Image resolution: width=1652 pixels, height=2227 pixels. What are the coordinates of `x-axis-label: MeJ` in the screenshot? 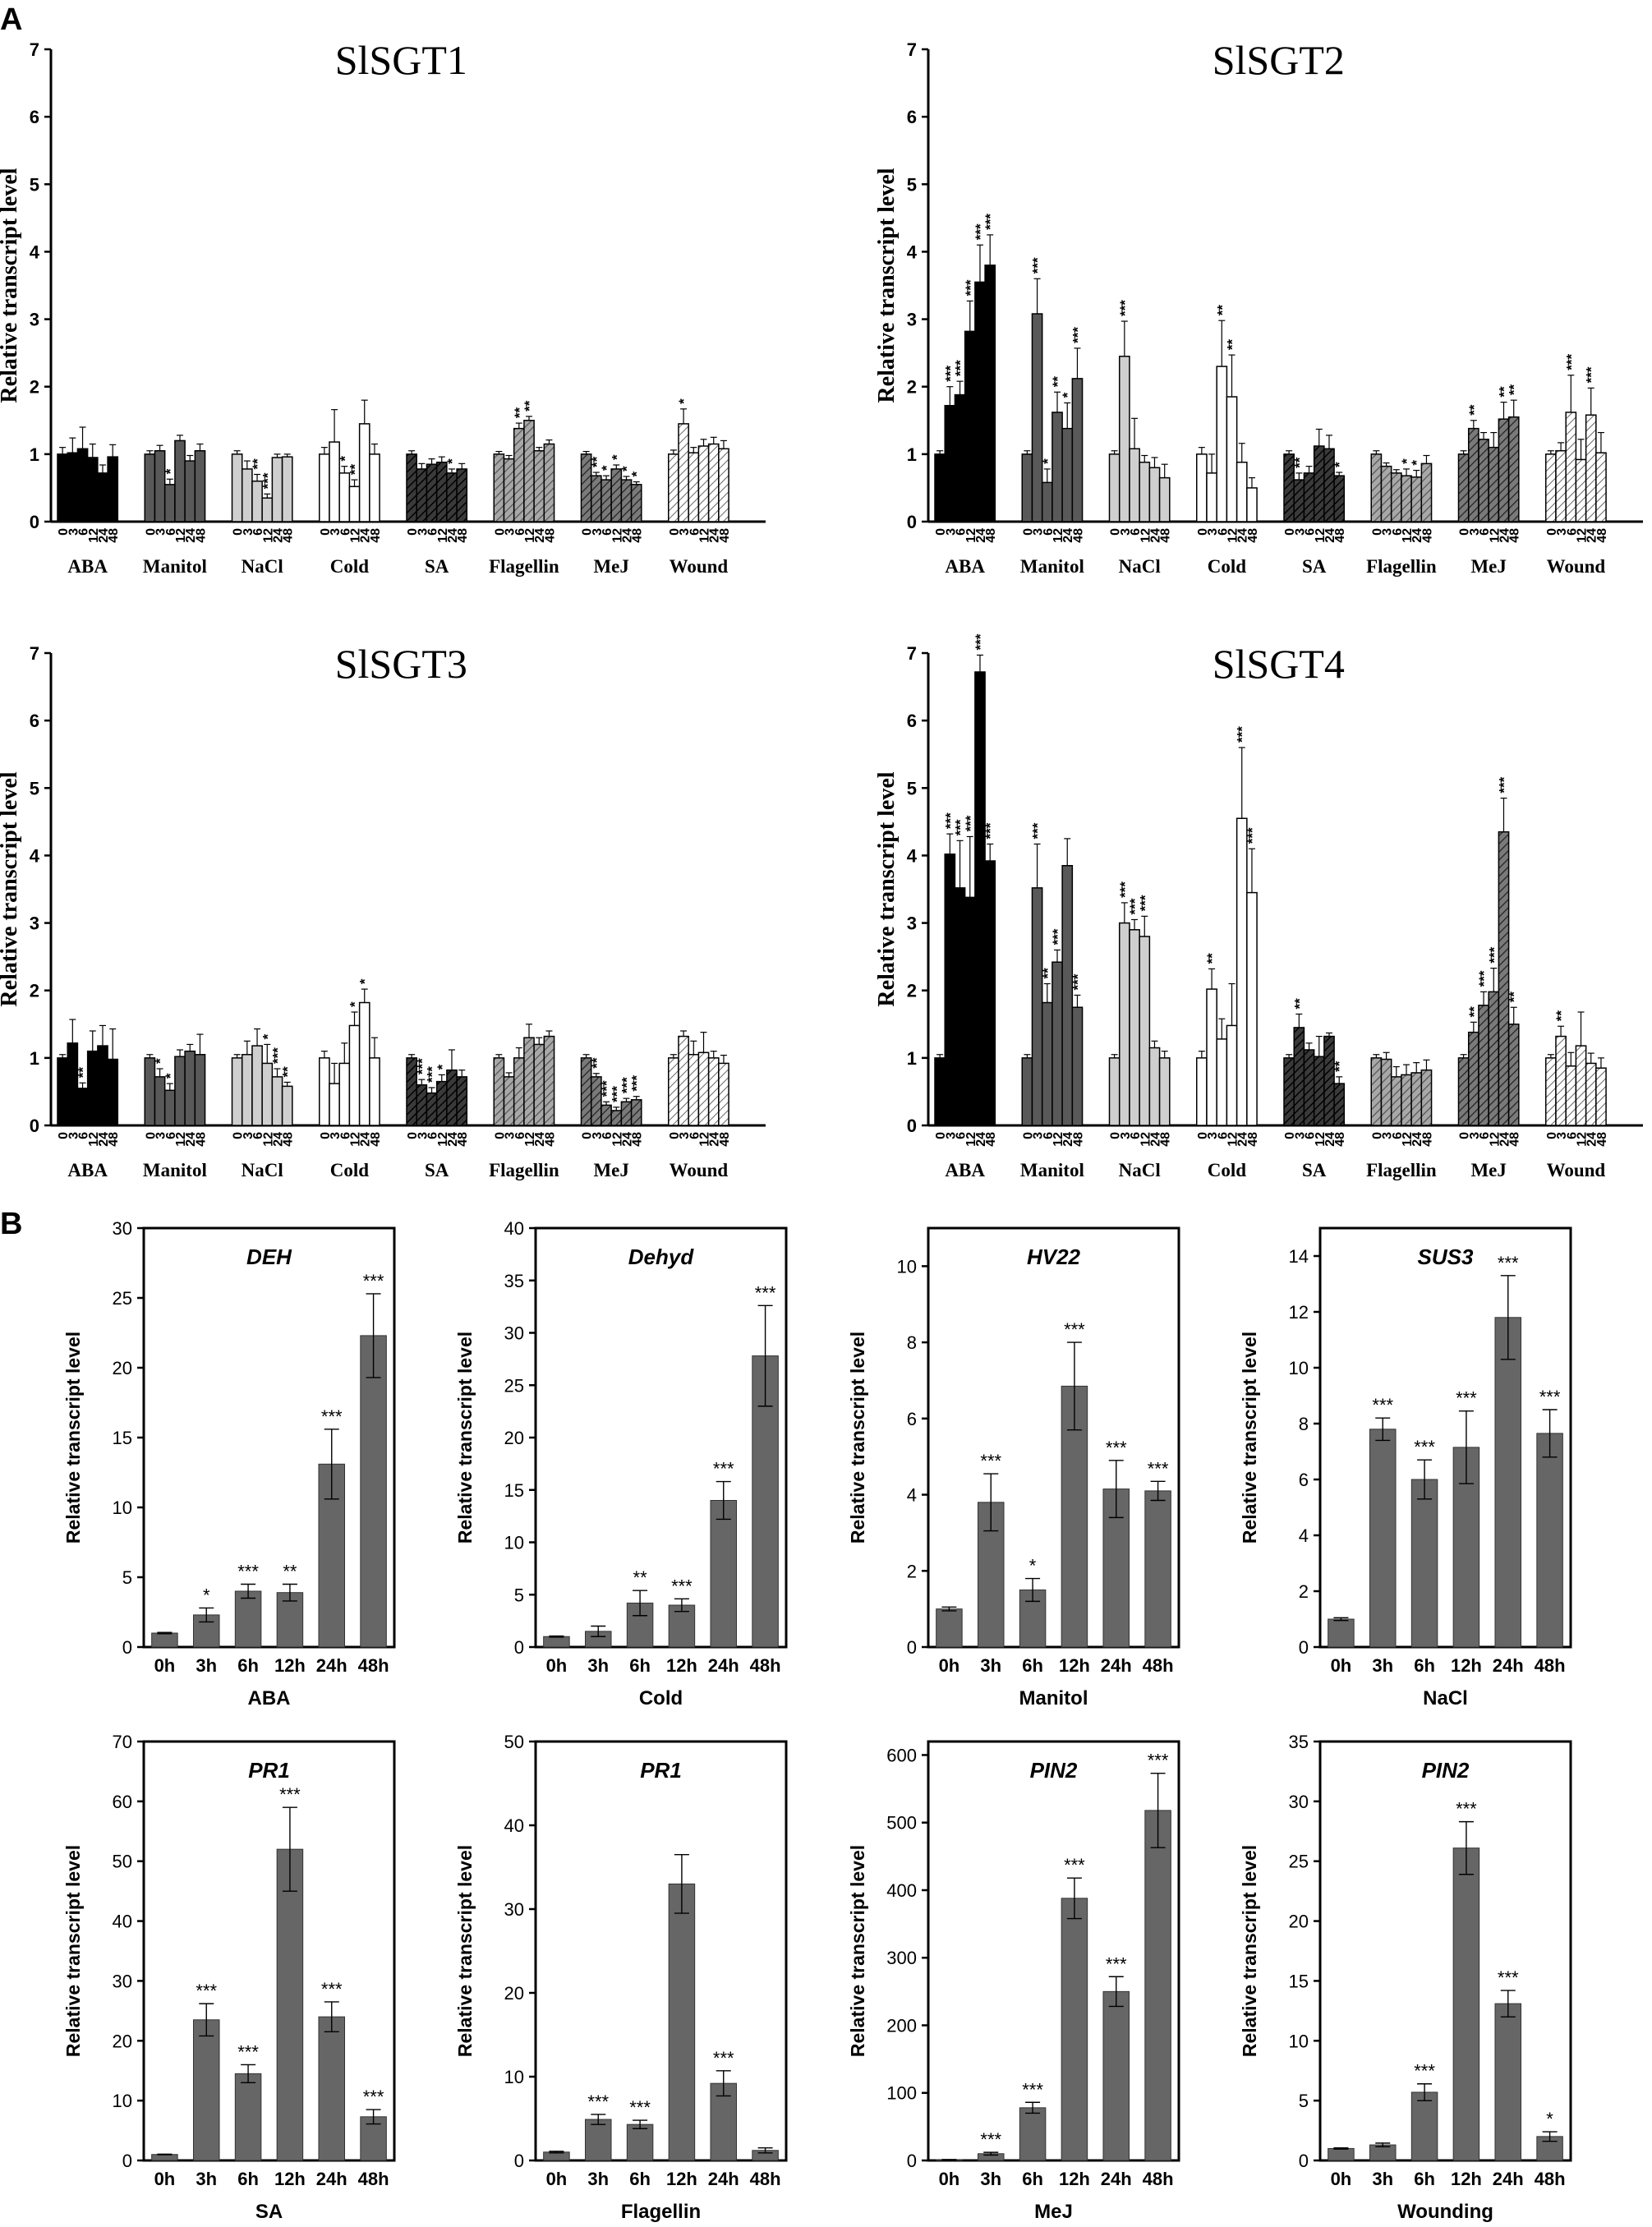 It's located at (1053, 2212).